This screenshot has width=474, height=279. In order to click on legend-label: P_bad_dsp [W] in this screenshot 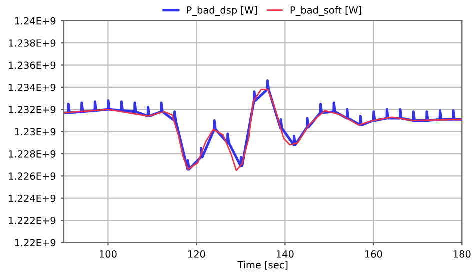, I will do `click(222, 11)`.